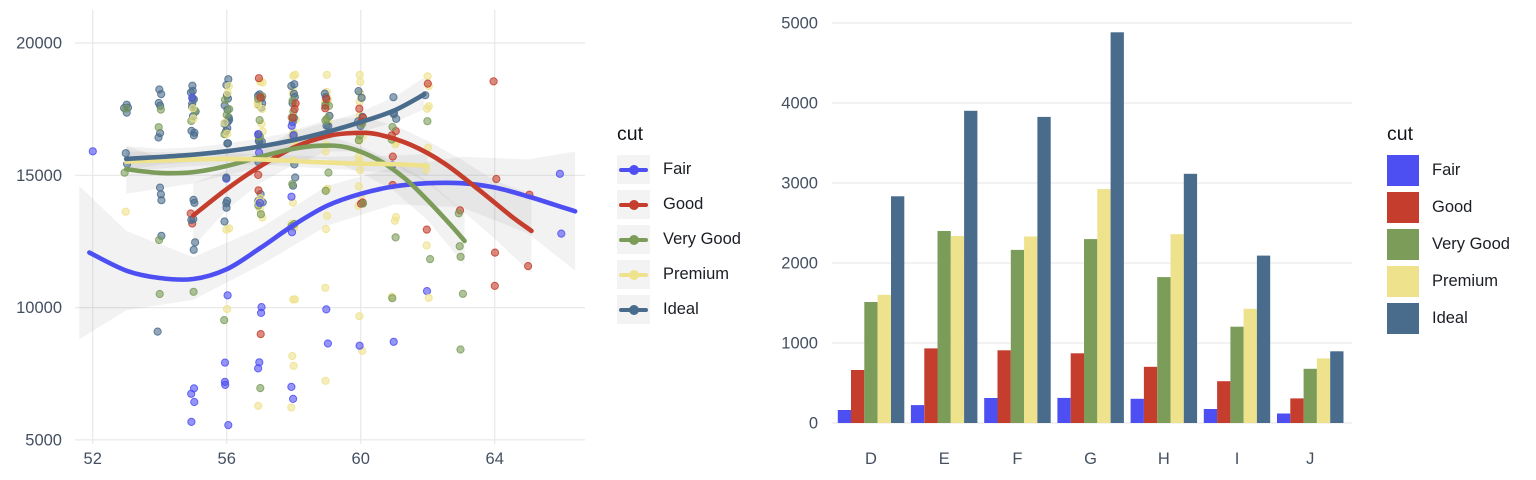  What do you see at coordinates (1284, 418) in the screenshot?
I see `bar-J-fair` at bounding box center [1284, 418].